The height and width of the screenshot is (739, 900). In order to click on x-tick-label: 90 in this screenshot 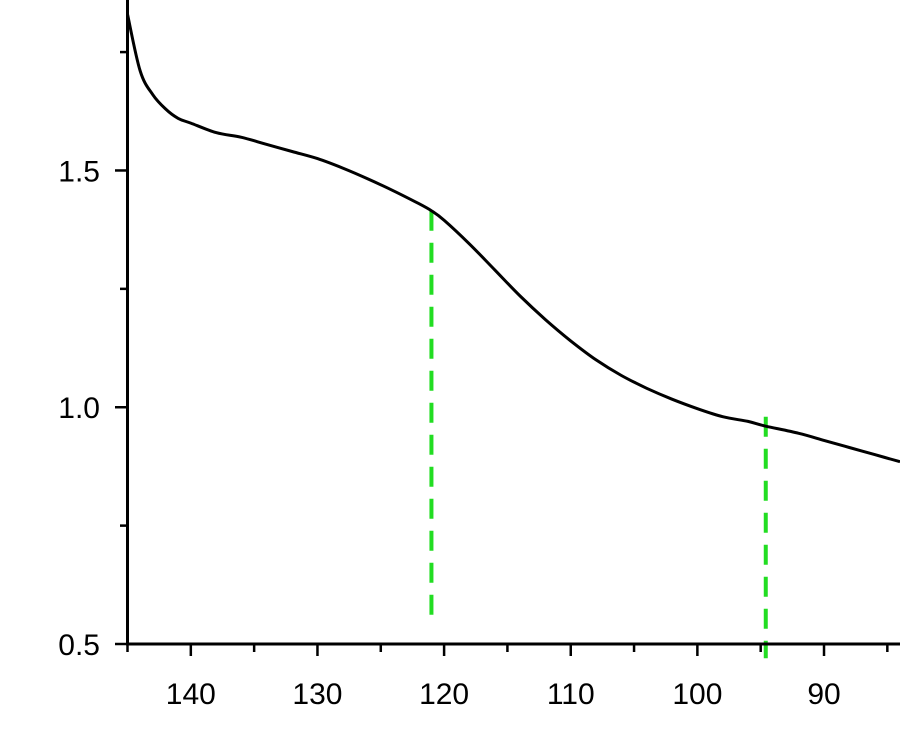, I will do `click(823, 694)`.